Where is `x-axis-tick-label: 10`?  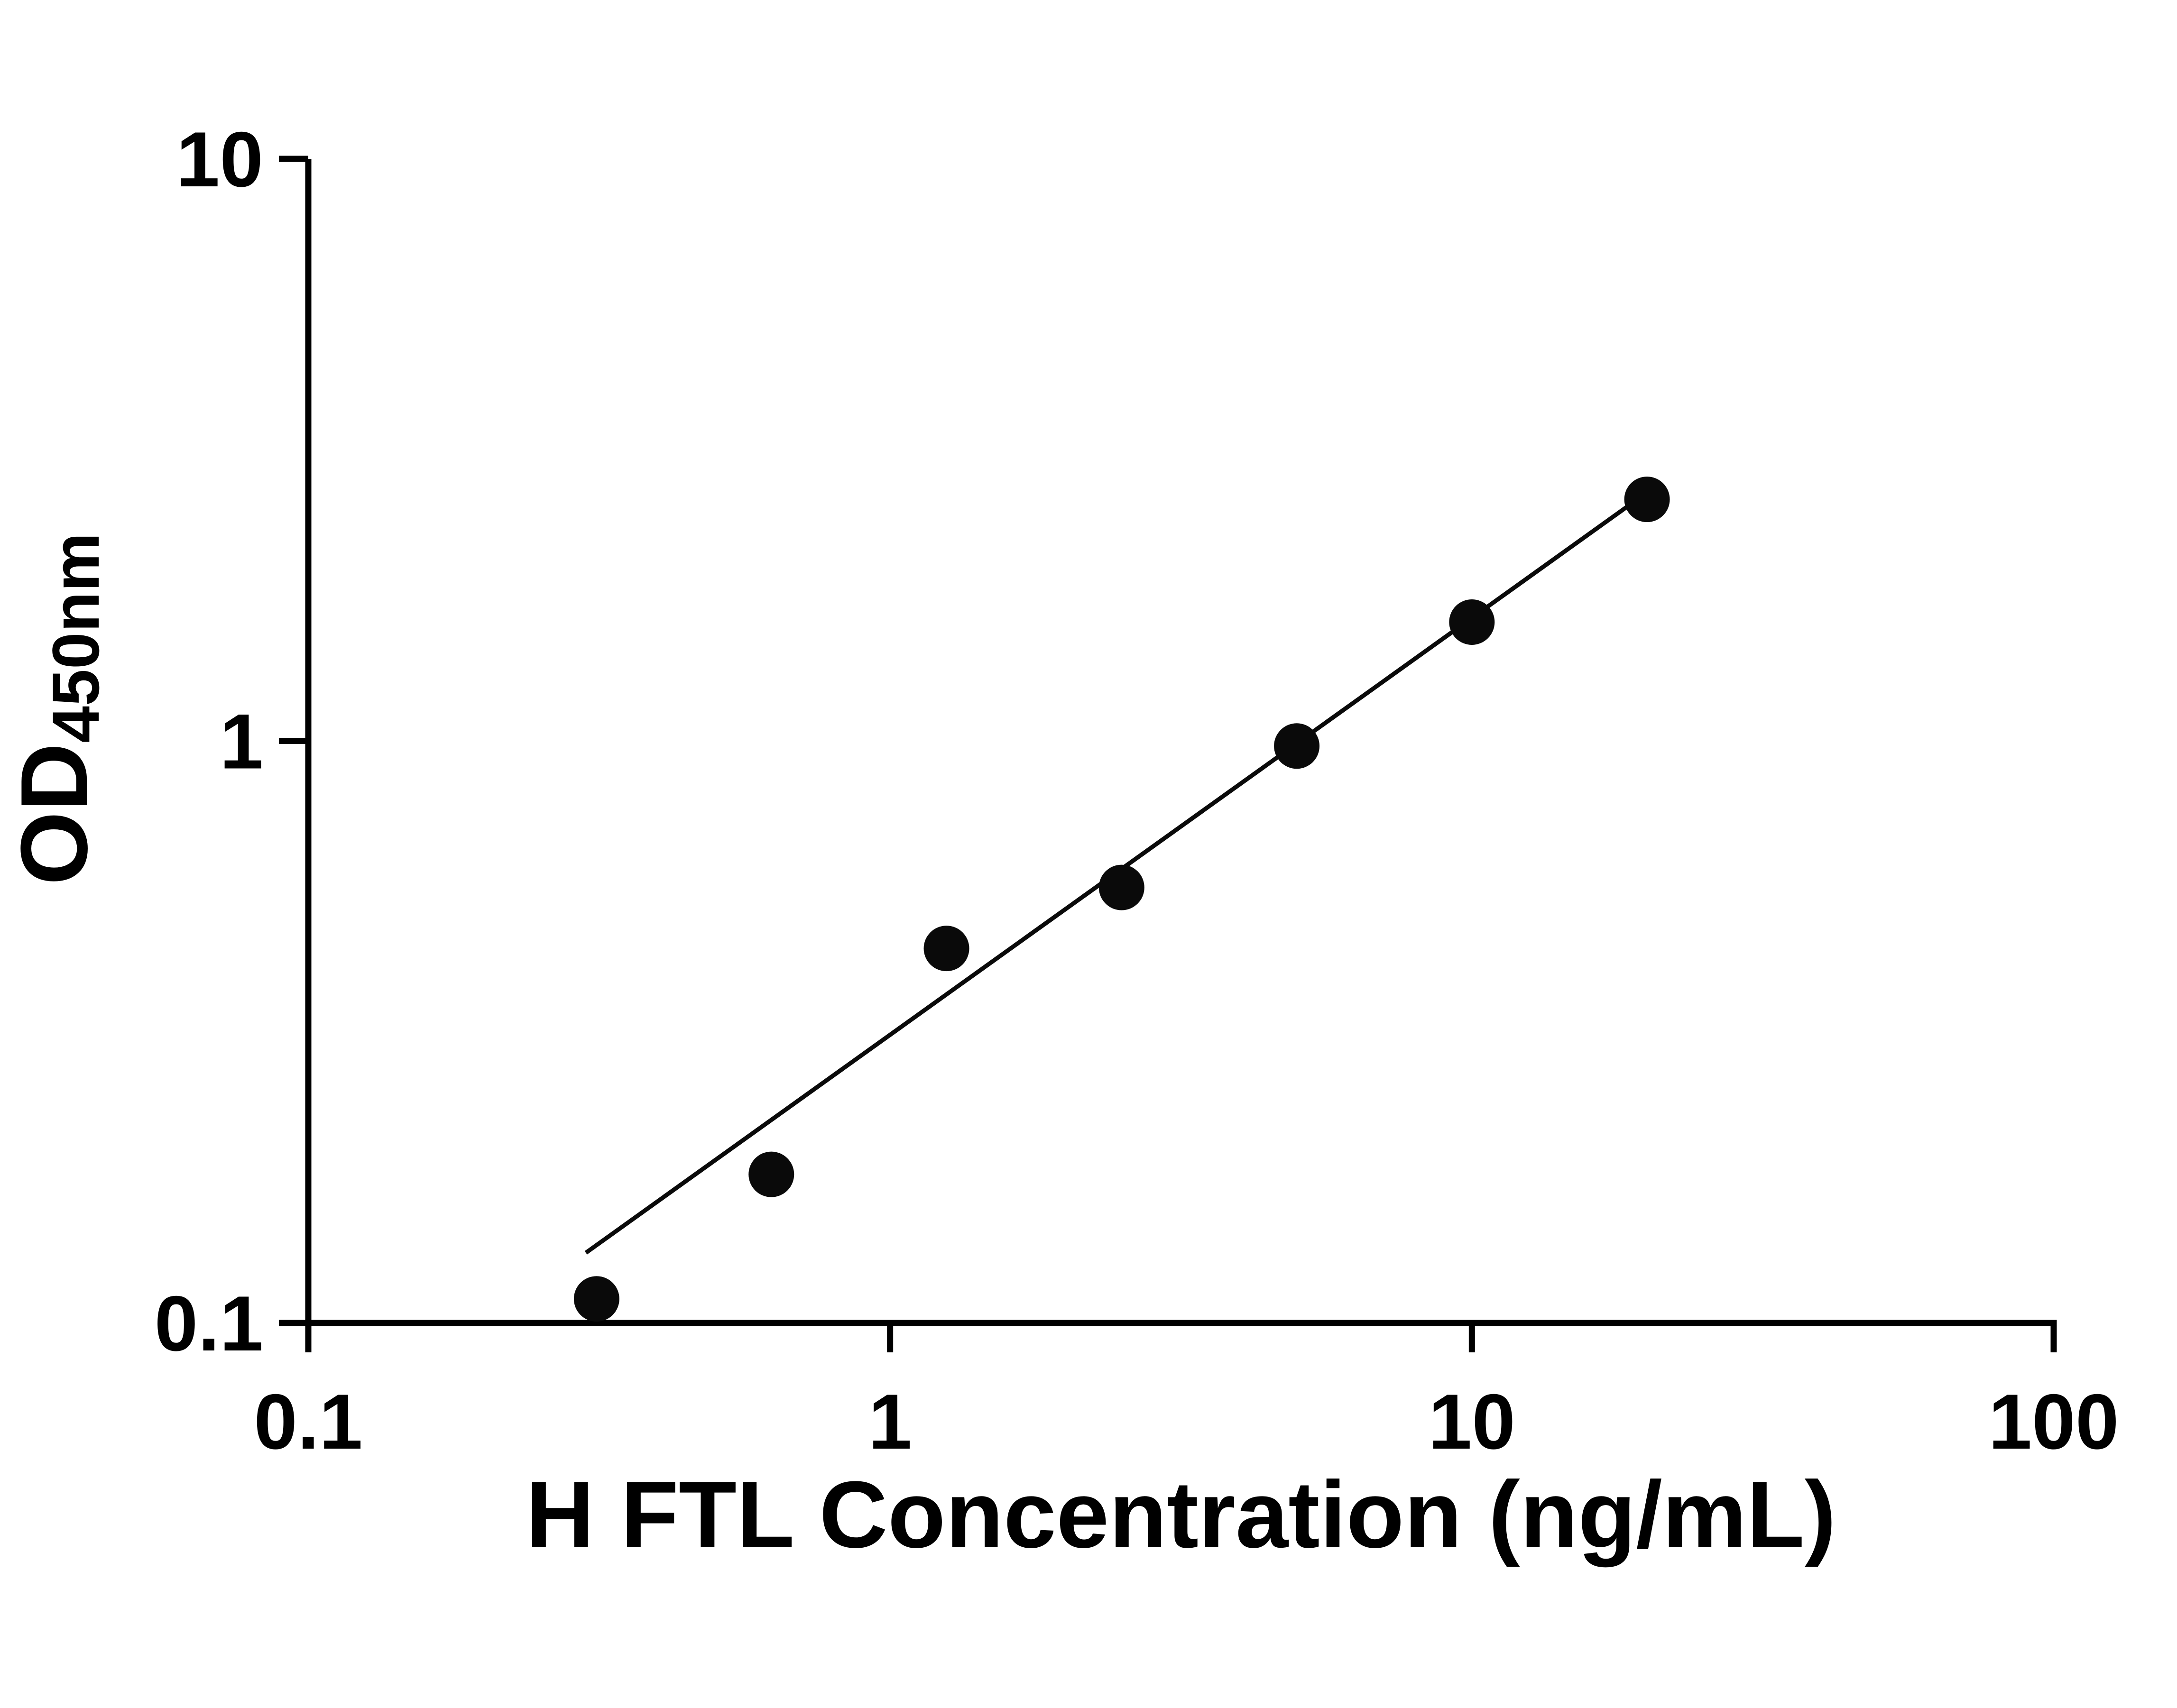
x-axis-tick-label: 10 is located at coordinates (1472, 1421).